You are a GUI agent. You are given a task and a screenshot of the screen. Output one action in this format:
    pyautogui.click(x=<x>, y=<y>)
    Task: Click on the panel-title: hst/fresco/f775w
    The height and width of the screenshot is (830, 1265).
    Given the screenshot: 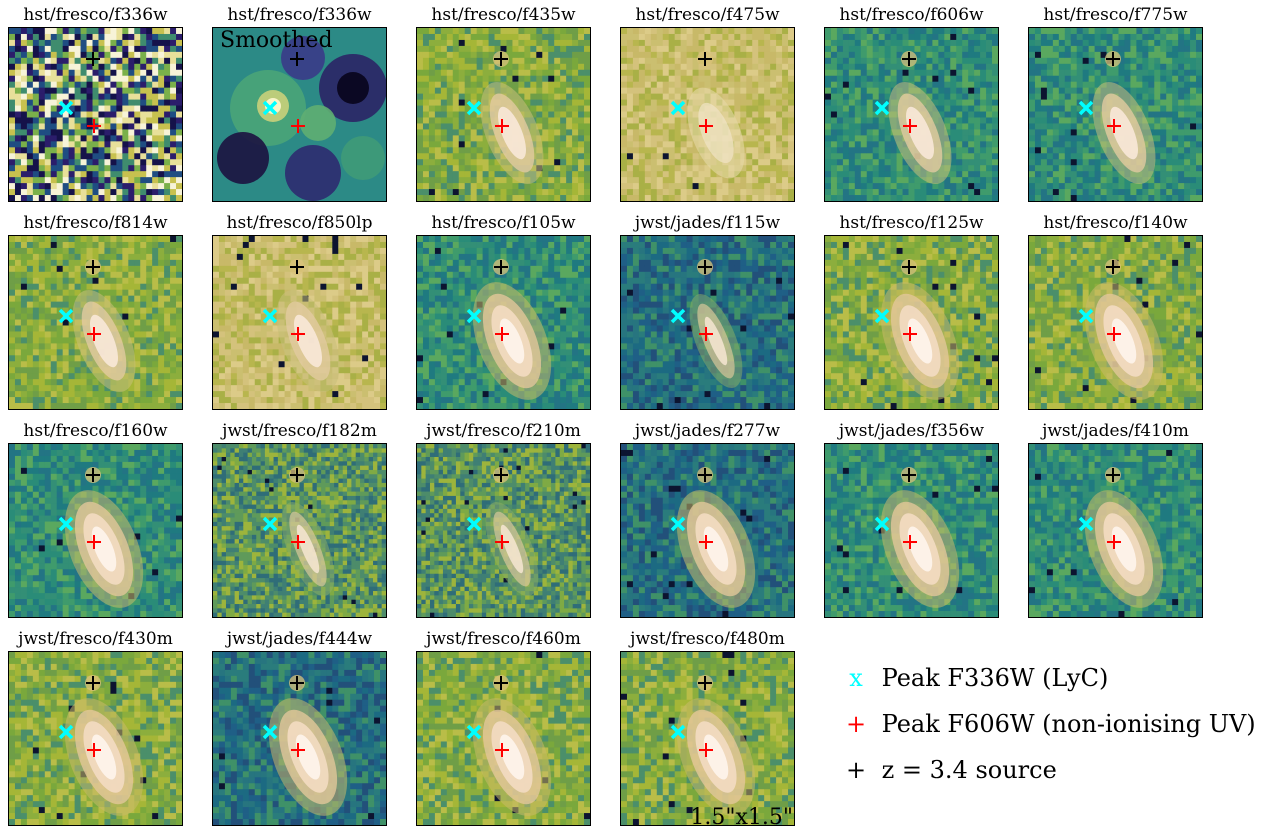 What is the action you would take?
    pyautogui.click(x=1115, y=15)
    